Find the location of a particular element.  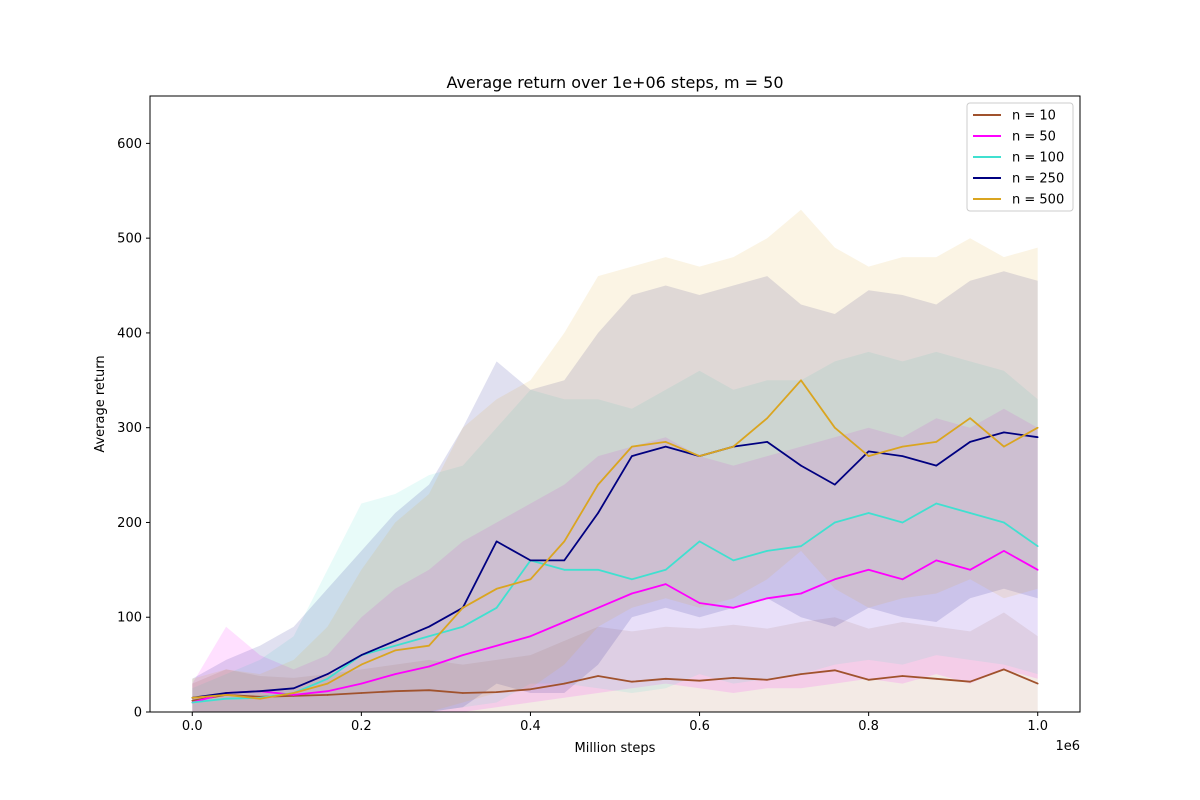

x-axis-ticks: 0.0 0.2 0.4 0.6 0.8 1.0 is located at coordinates (615, 723).